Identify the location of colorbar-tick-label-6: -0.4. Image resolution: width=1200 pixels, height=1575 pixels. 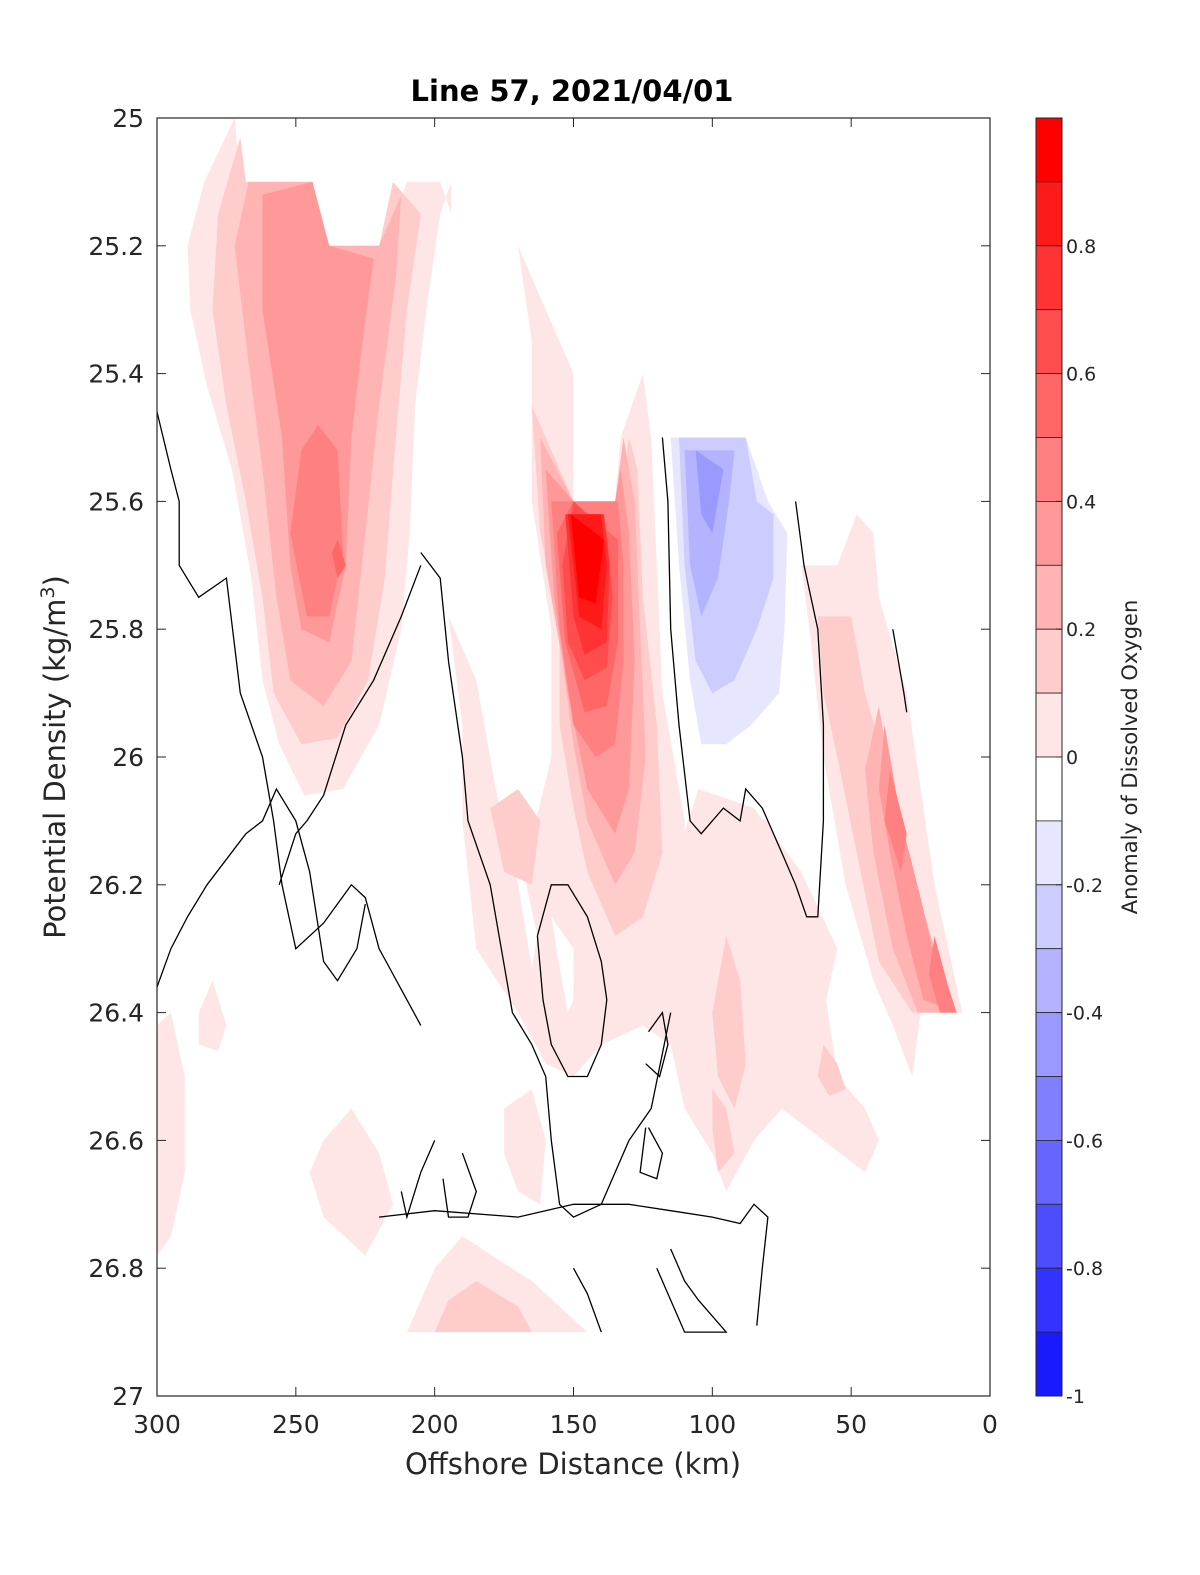
(1084, 1014).